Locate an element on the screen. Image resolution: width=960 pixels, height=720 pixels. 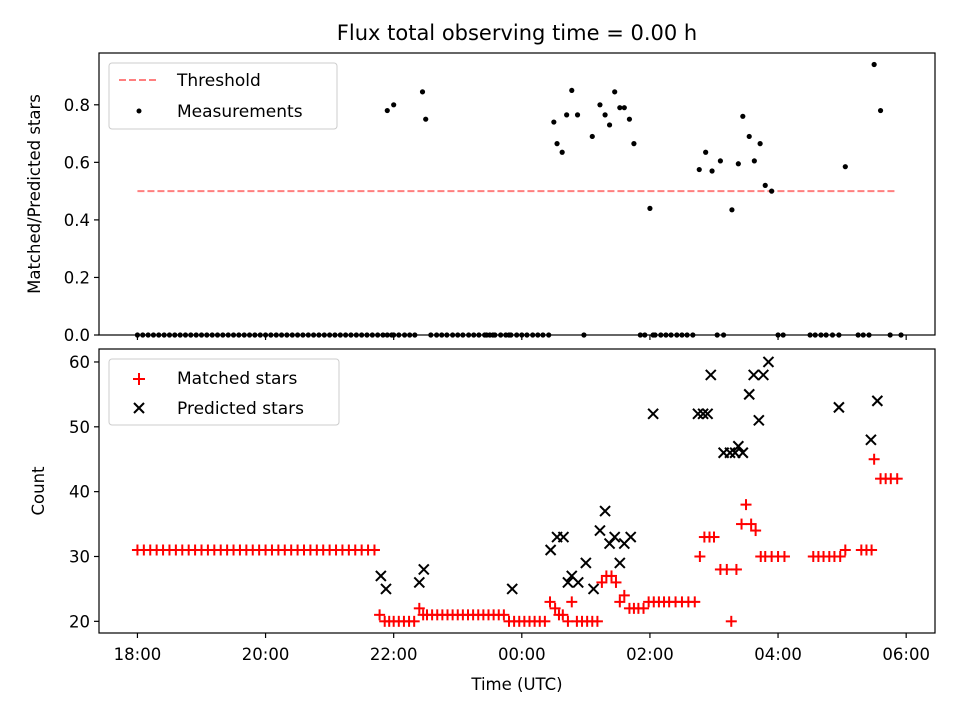
bottom-legend: Matched stars Predicted stars is located at coordinates (224, 392).